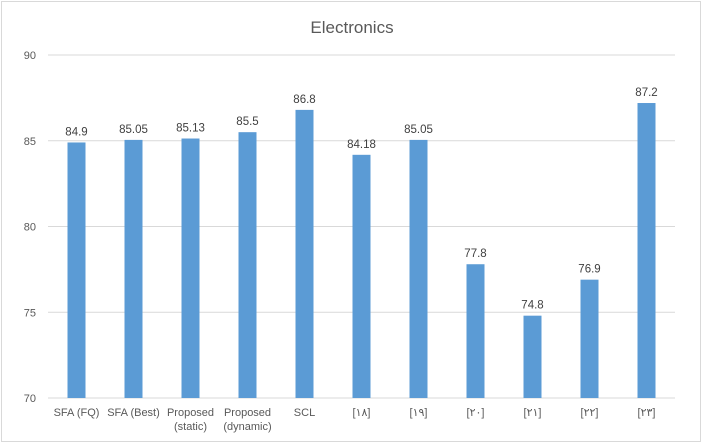  Describe the element at coordinates (77, 413) in the screenshot. I see `x-tick-label: SFA (FQ)` at that location.